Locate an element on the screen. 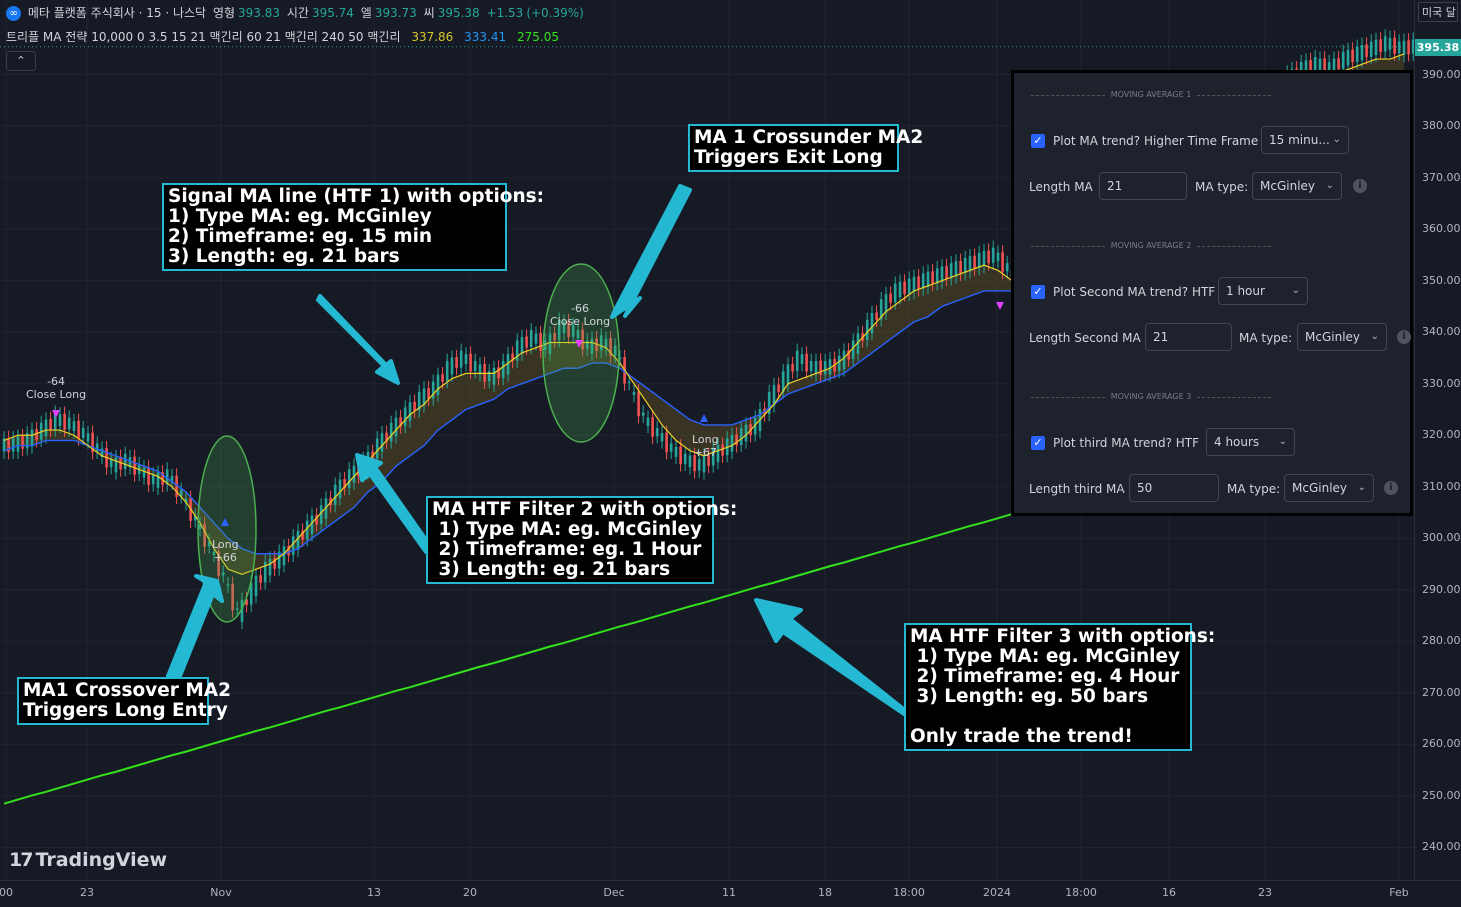 This screenshot has height=907, width=1461. price-tick-label: 380.00 is located at coordinates (1441, 126).